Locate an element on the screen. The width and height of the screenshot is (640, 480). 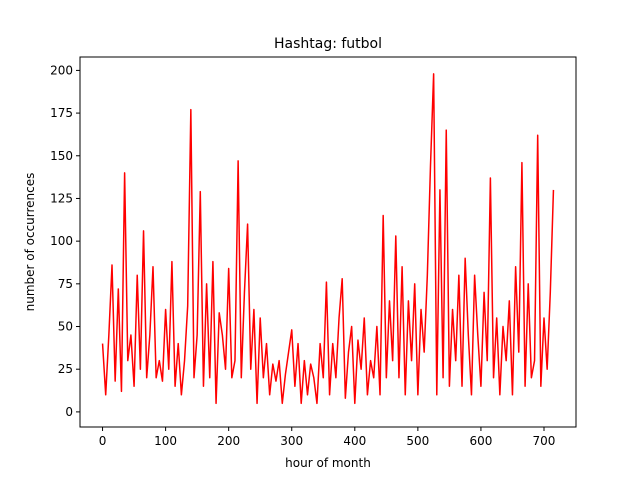
y-tick-label: 100 is located at coordinates (61, 241).